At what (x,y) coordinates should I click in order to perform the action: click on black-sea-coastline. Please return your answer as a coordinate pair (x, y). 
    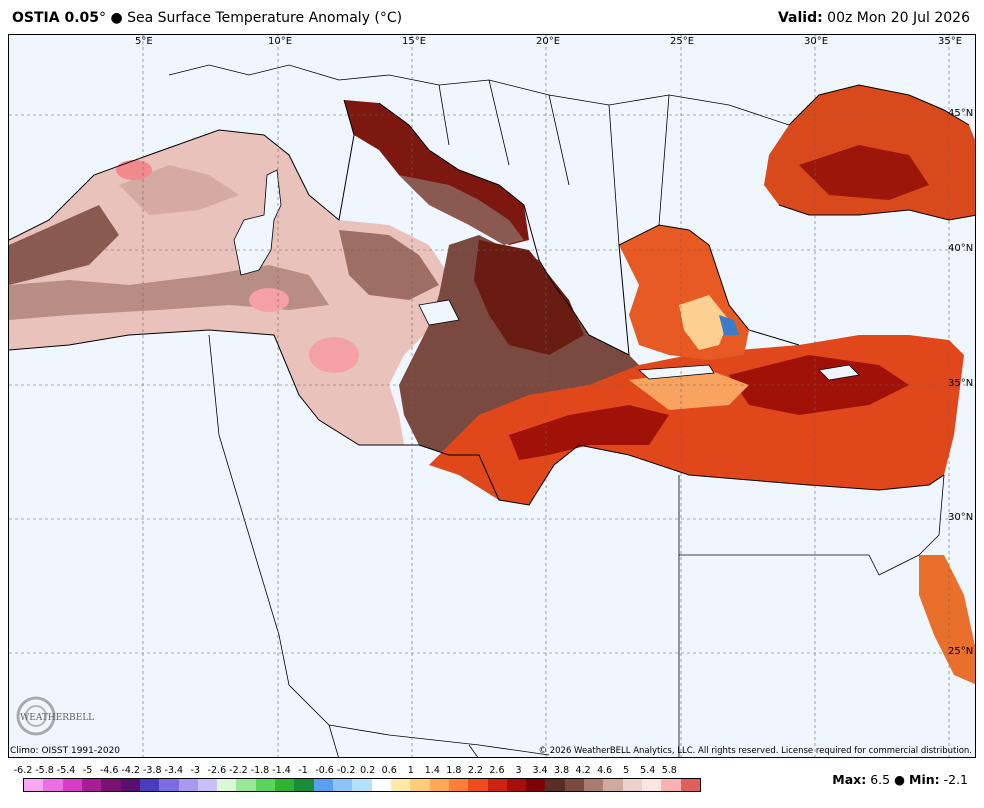
    Looking at the image, I should click on (876, 152).